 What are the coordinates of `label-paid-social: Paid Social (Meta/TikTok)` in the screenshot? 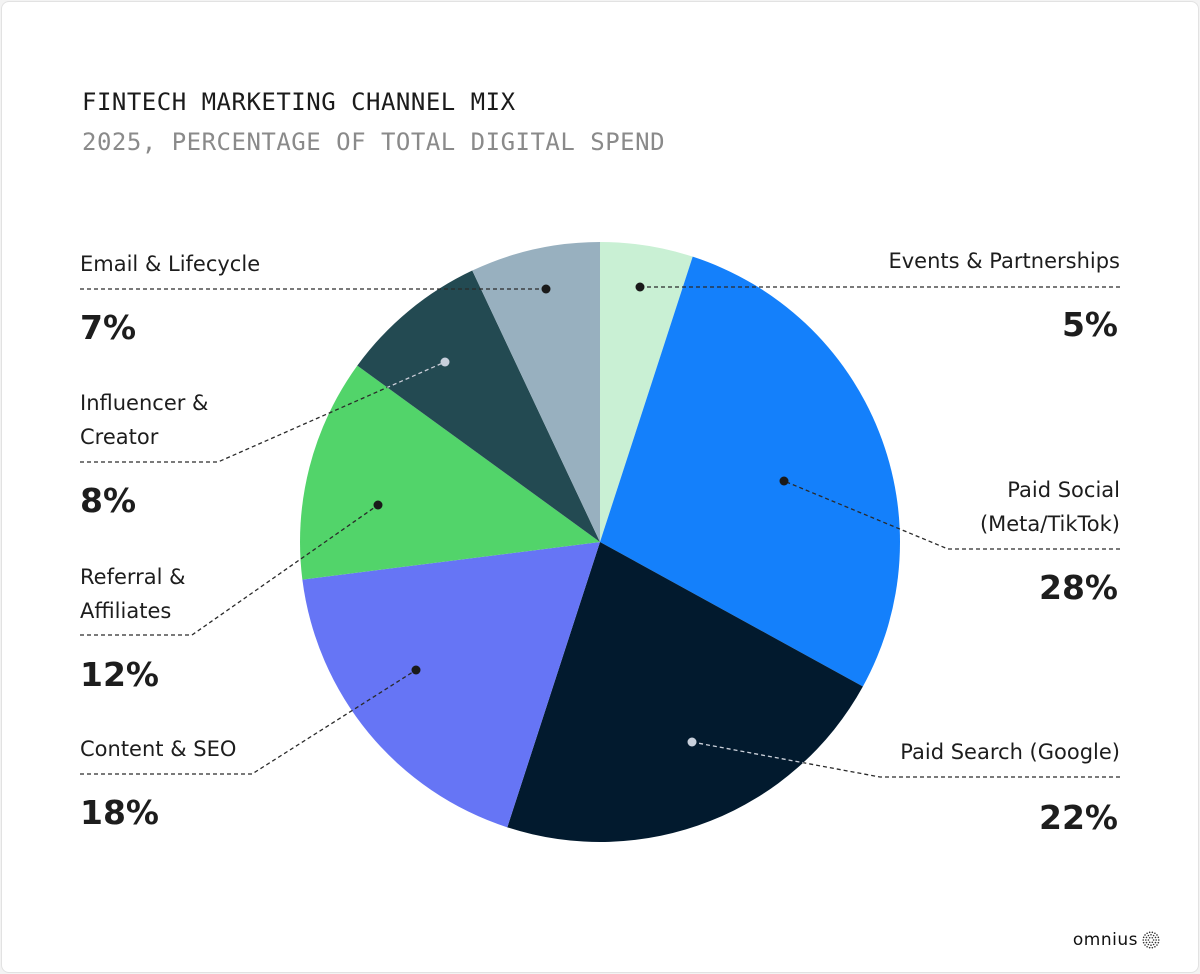 It's located at (1049, 507).